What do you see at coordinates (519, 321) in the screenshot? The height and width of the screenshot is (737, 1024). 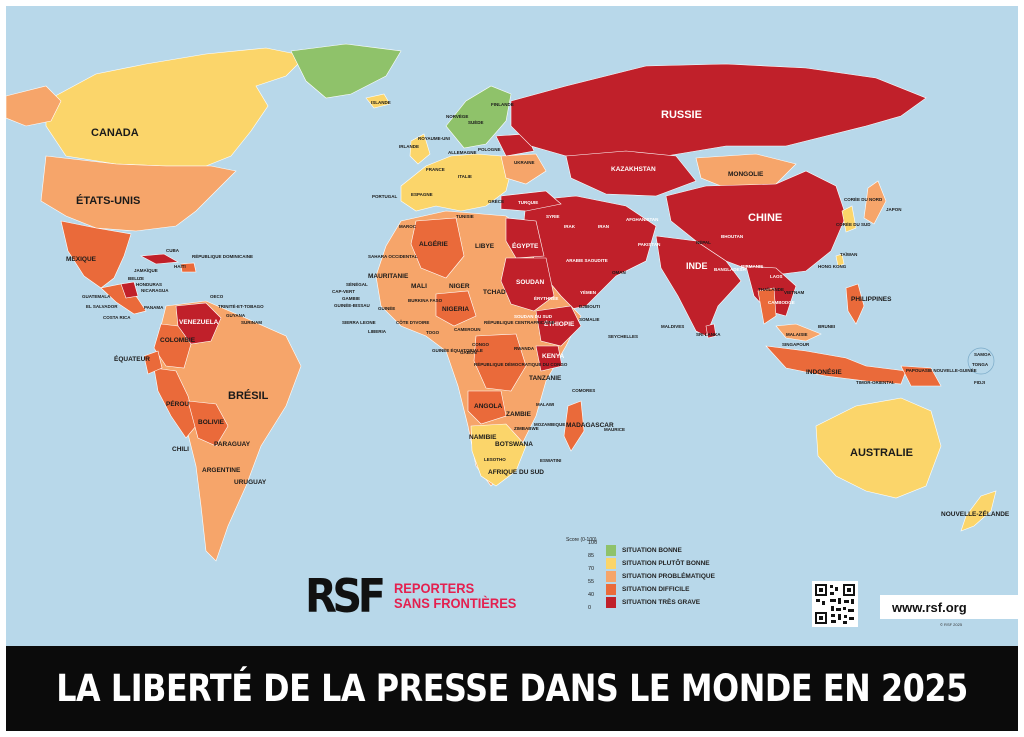 I see `label-rca: RÉPUBLIQUE CENTRAFRICAINE` at bounding box center [519, 321].